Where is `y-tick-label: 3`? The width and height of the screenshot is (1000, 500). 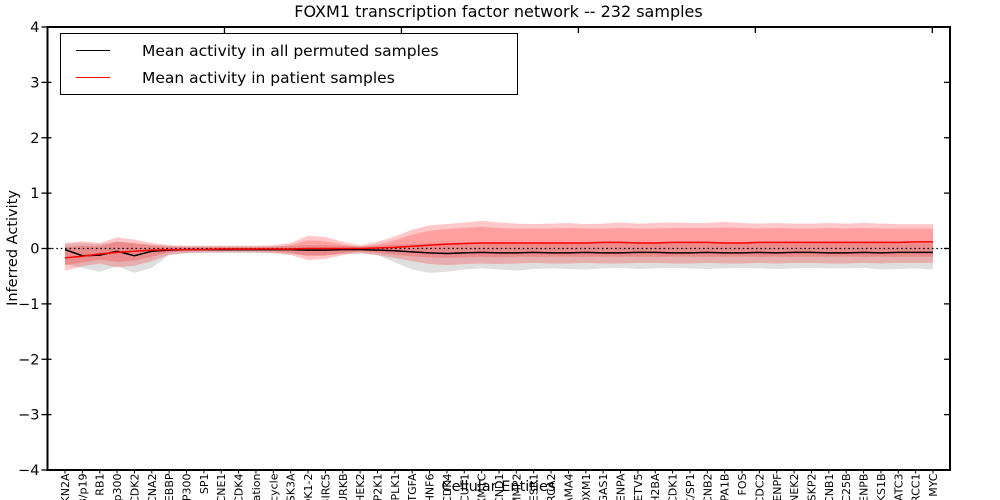
y-tick-label: 3 is located at coordinates (34, 83).